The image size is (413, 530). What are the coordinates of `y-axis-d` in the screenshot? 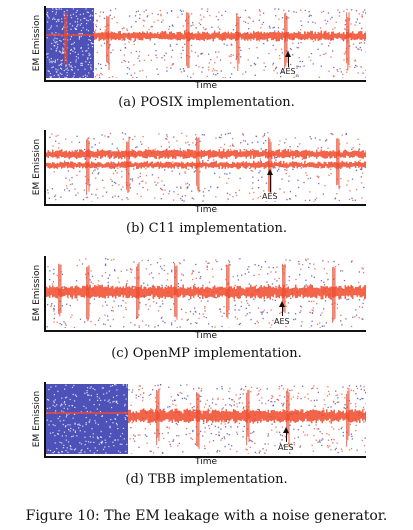 It's located at (45, 419).